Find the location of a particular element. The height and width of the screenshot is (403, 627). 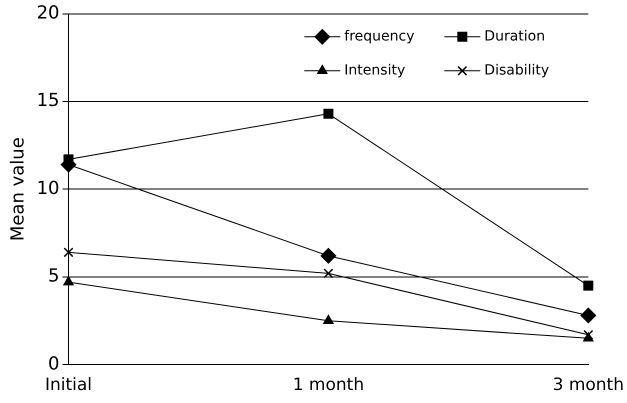

legend-label: frequency is located at coordinates (379, 36).